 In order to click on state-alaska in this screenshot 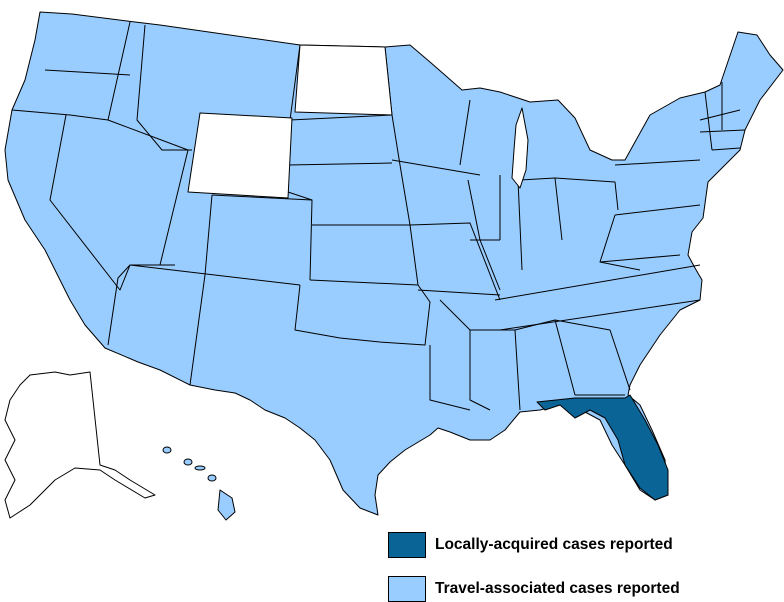, I will do `click(80, 445)`.